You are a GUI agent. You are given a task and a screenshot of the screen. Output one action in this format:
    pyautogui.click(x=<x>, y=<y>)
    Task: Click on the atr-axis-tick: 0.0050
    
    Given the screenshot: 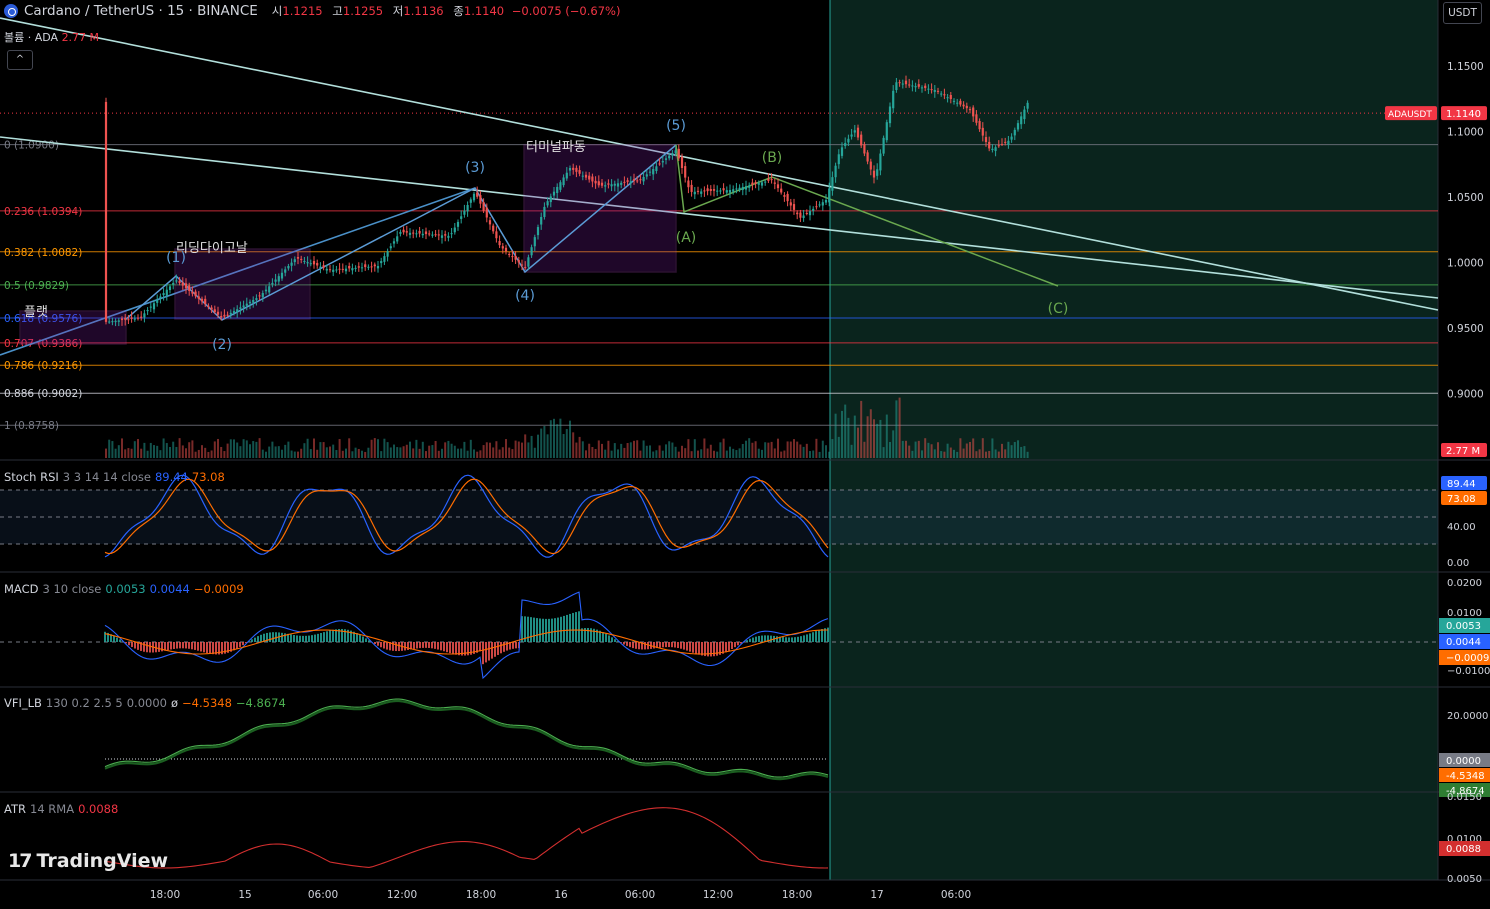 What is the action you would take?
    pyautogui.click(x=1464, y=879)
    